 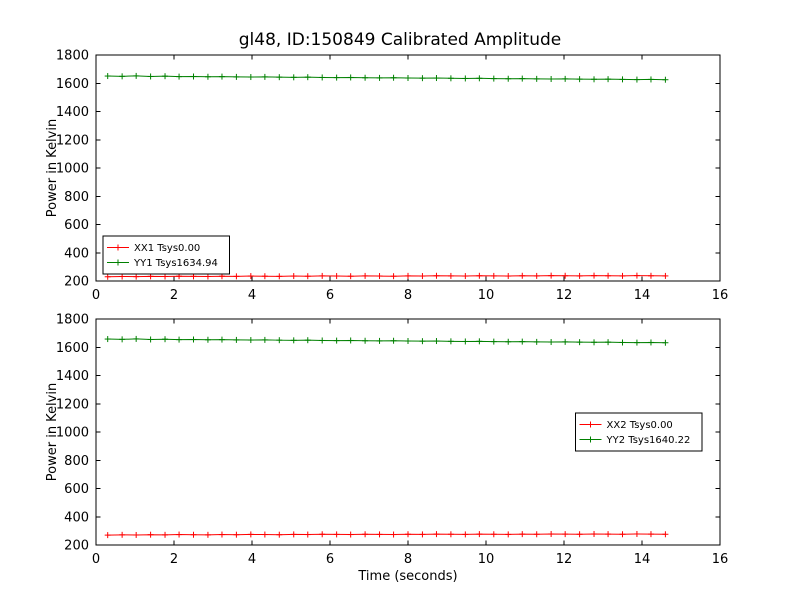 I want to click on legend-label: XX1 Tsys0.00, so click(x=167, y=248).